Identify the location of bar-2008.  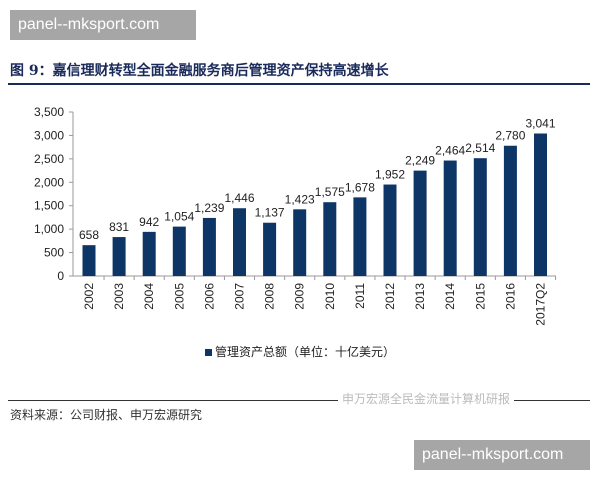
(270, 249).